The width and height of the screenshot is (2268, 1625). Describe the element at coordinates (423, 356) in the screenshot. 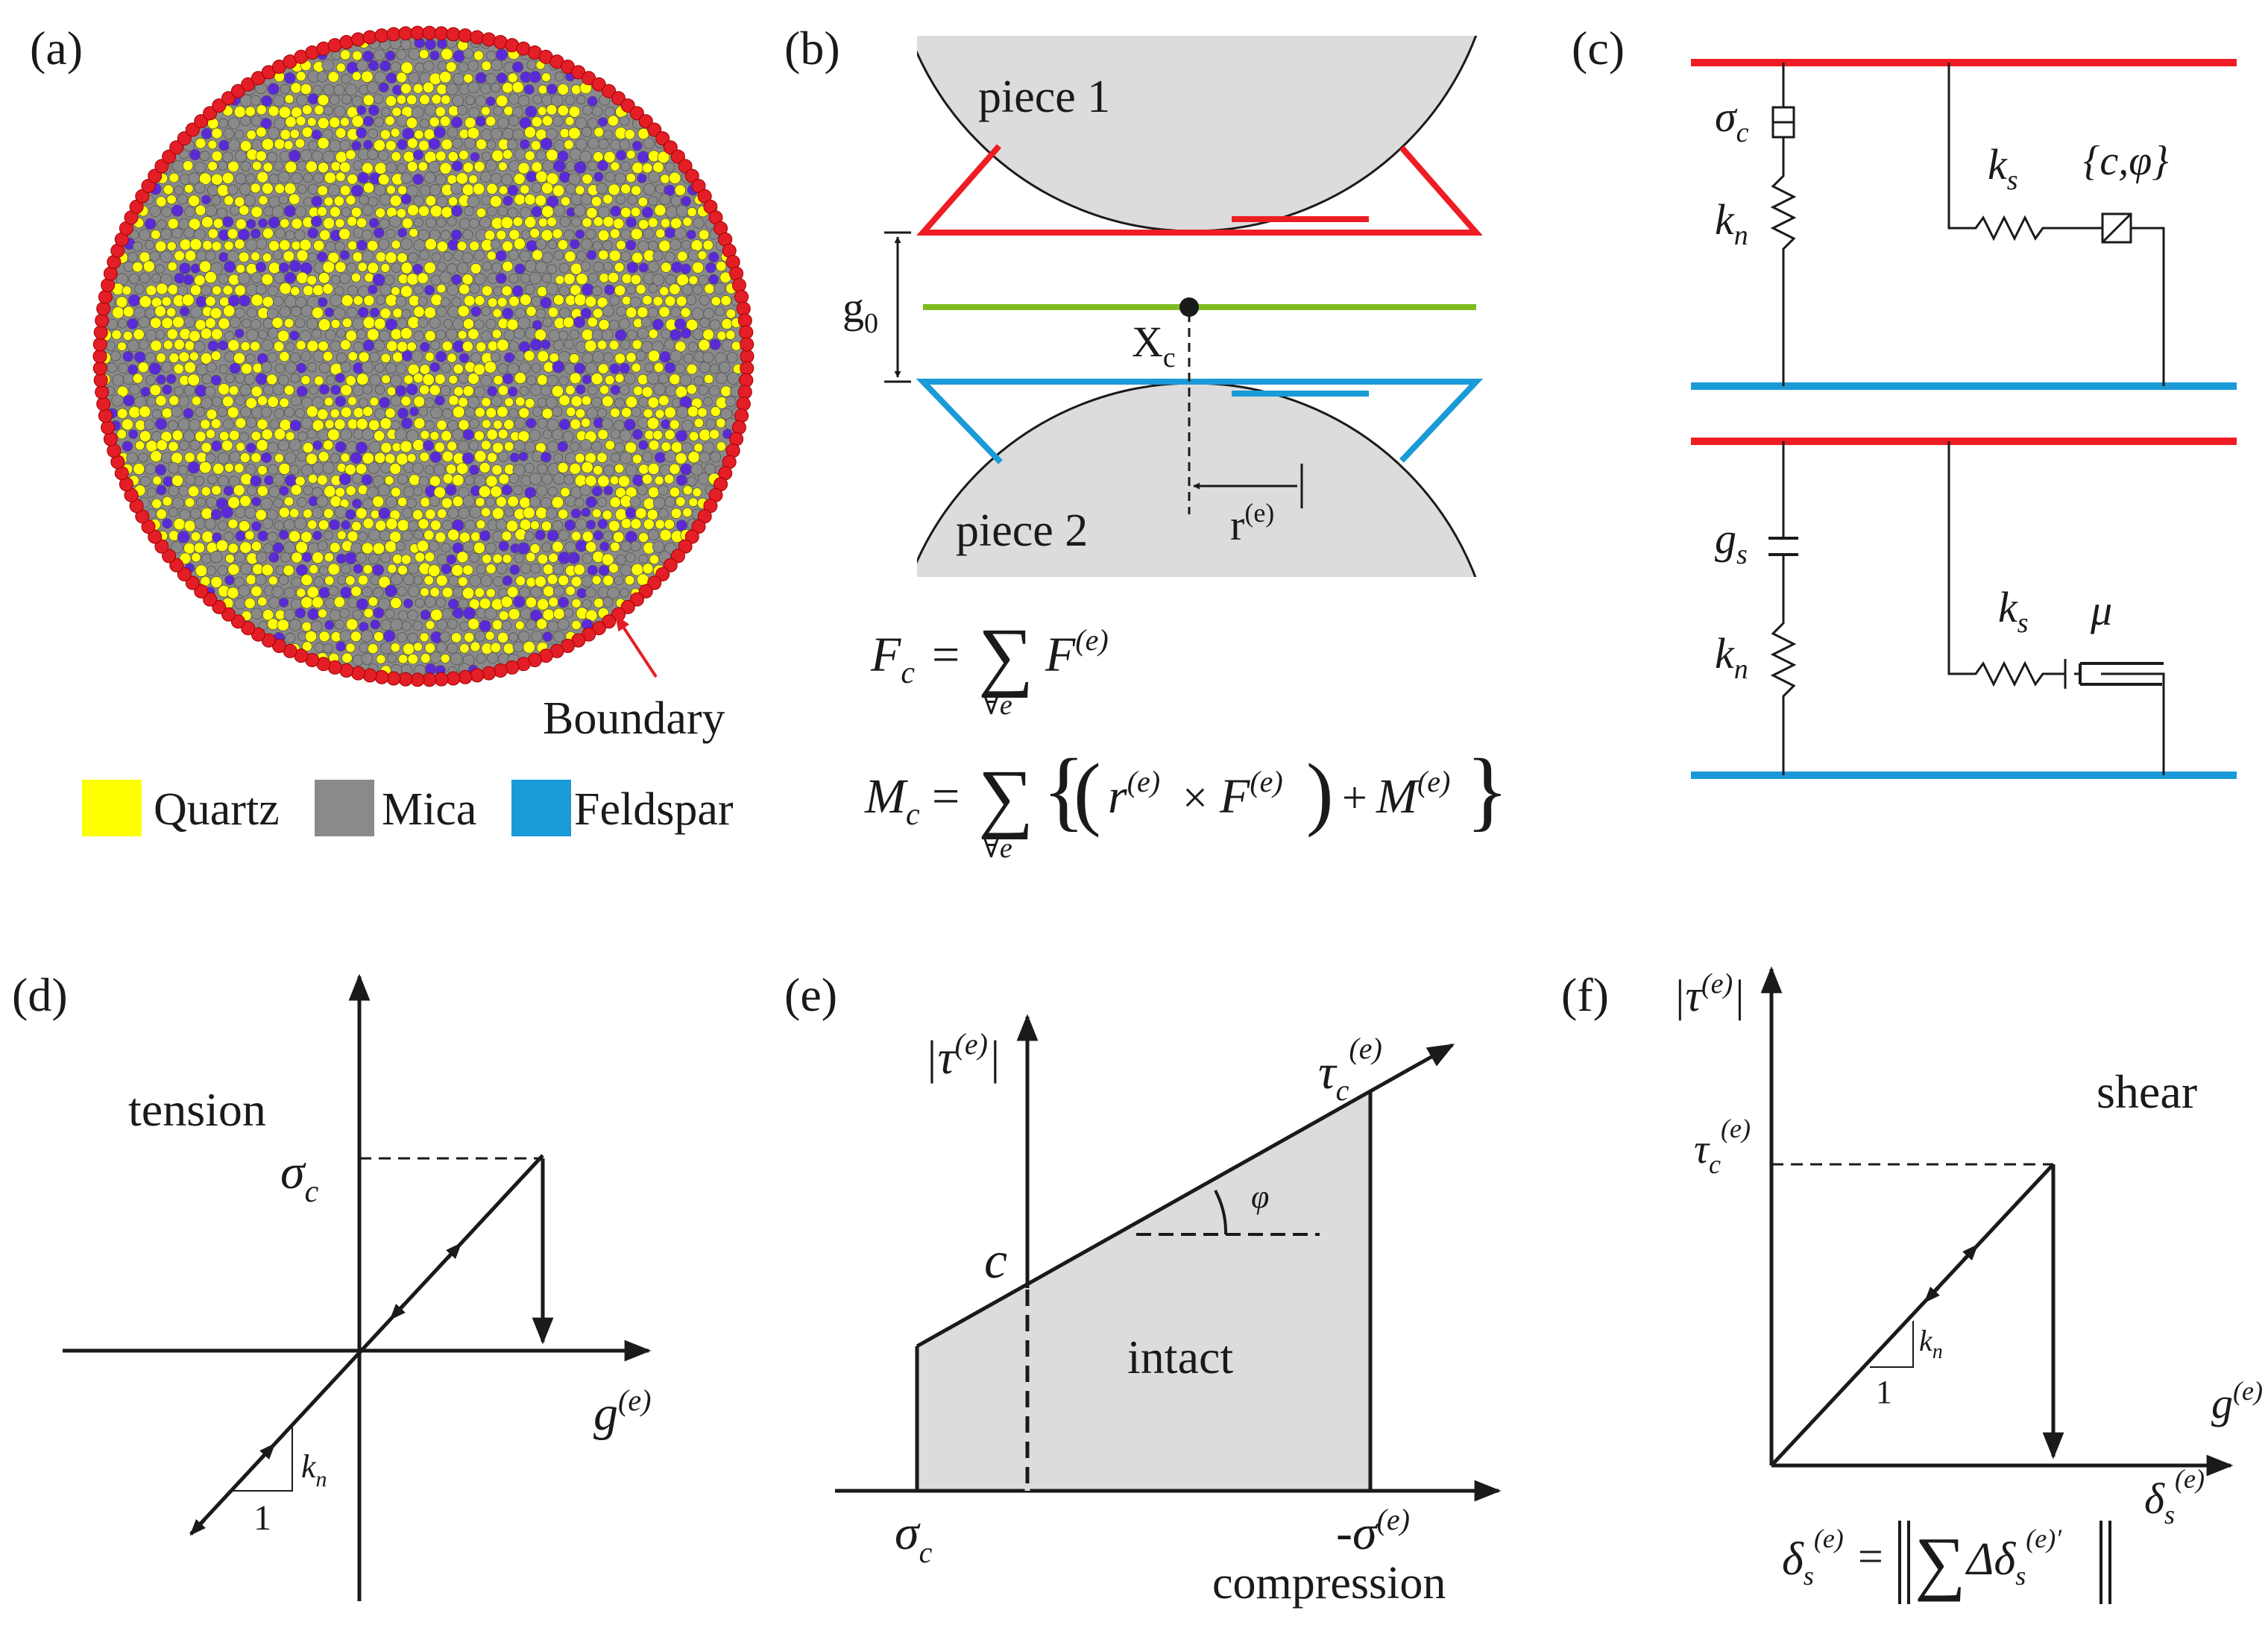

I see `granular-disc` at that location.